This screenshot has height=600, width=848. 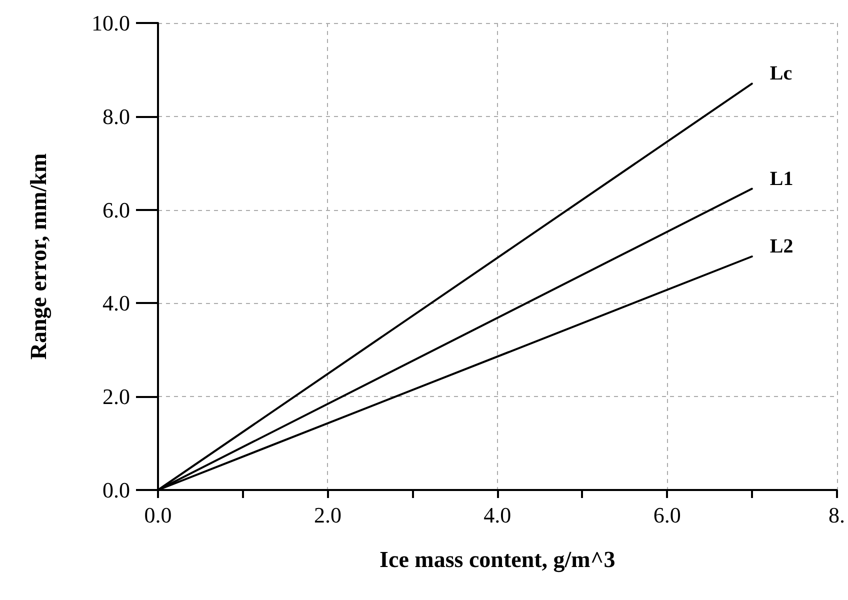 What do you see at coordinates (116, 116) in the screenshot?
I see `y-tick-label: 8.0` at bounding box center [116, 116].